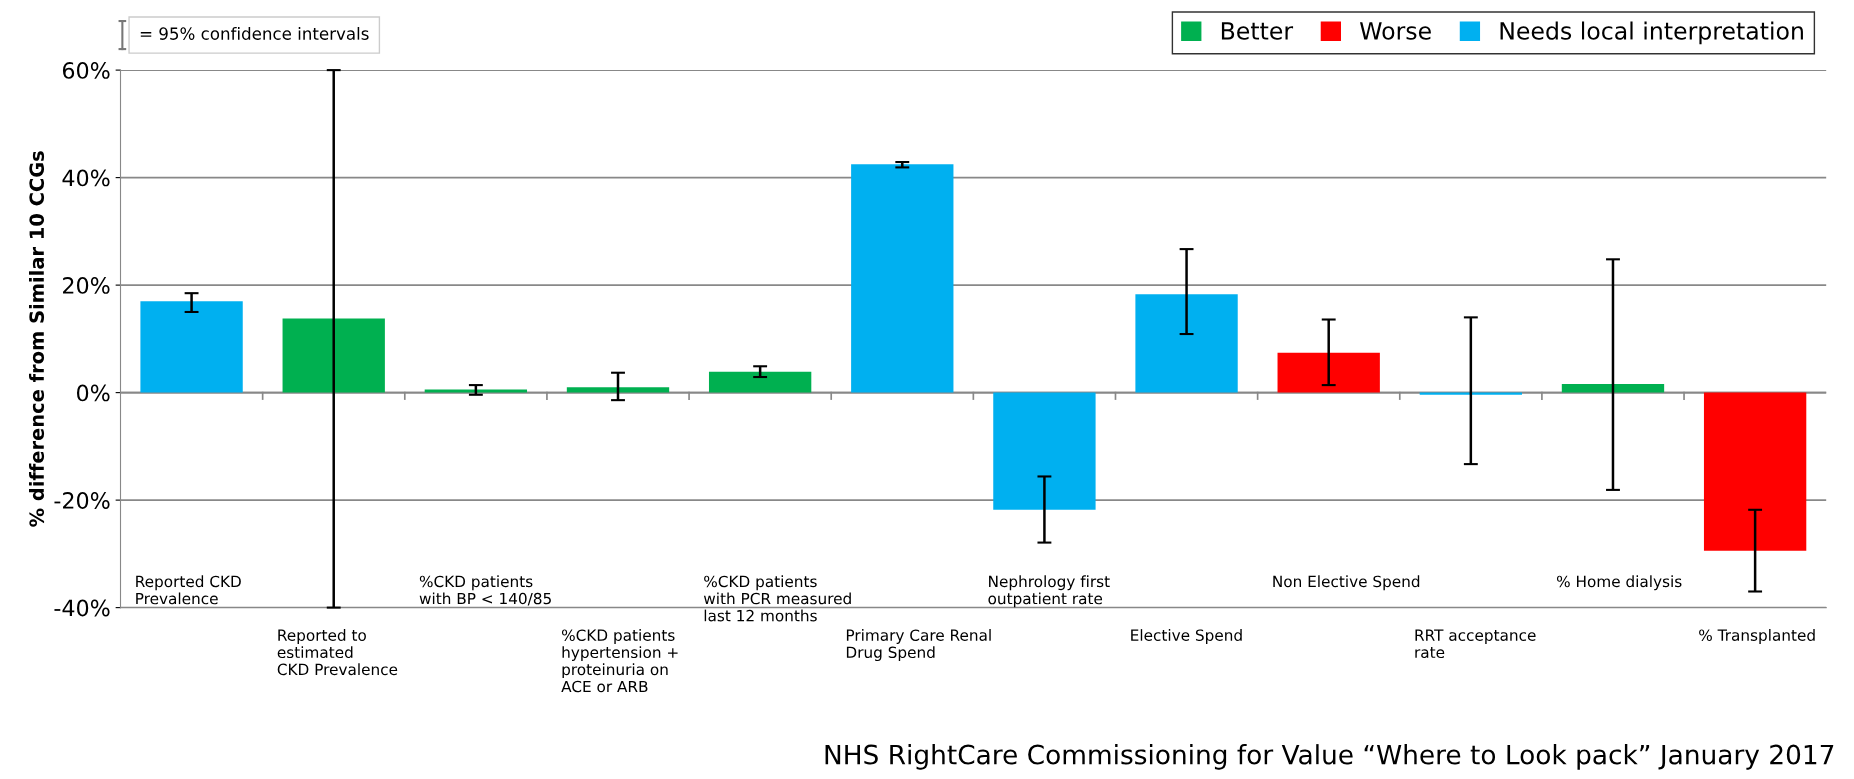 The width and height of the screenshot is (1854, 779). Describe the element at coordinates (337, 652) in the screenshot. I see `x-tick-label: Reported to estimated CKD Prevalence` at that location.